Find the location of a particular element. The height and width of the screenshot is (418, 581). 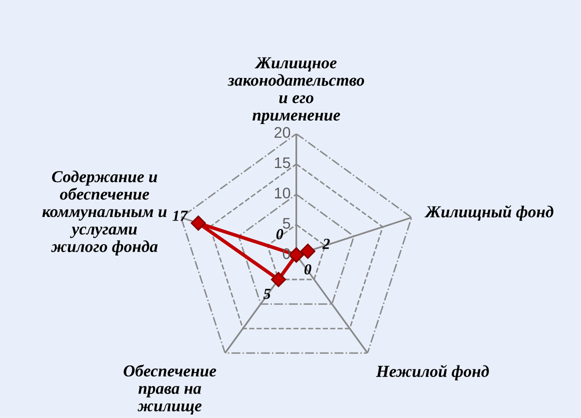

y-tick-label: 10 is located at coordinates (282, 193).